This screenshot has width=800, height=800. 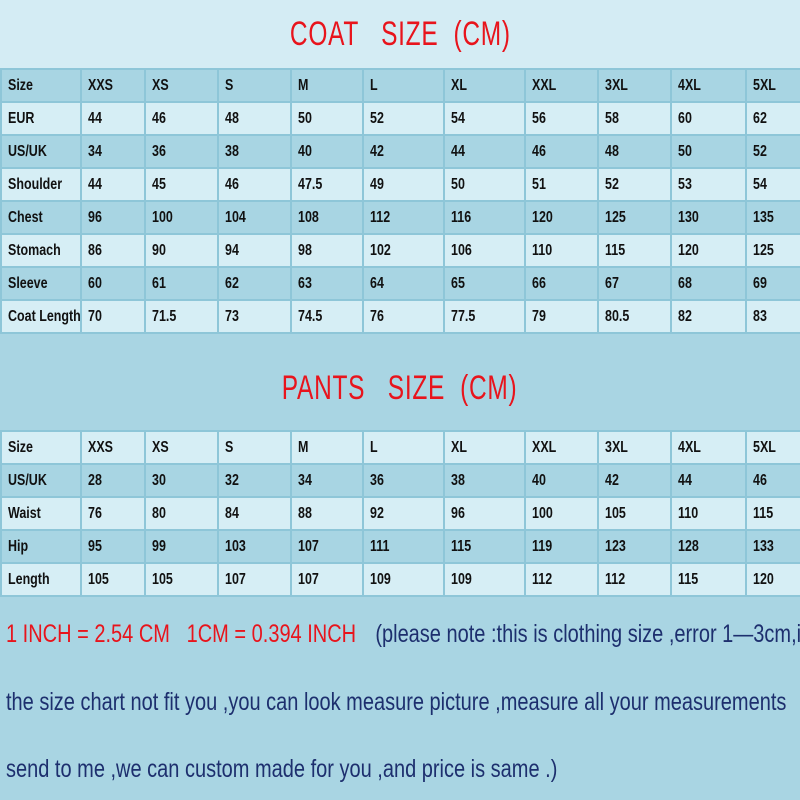 What do you see at coordinates (254, 250) in the screenshot?
I see `size-cell: 94` at bounding box center [254, 250].